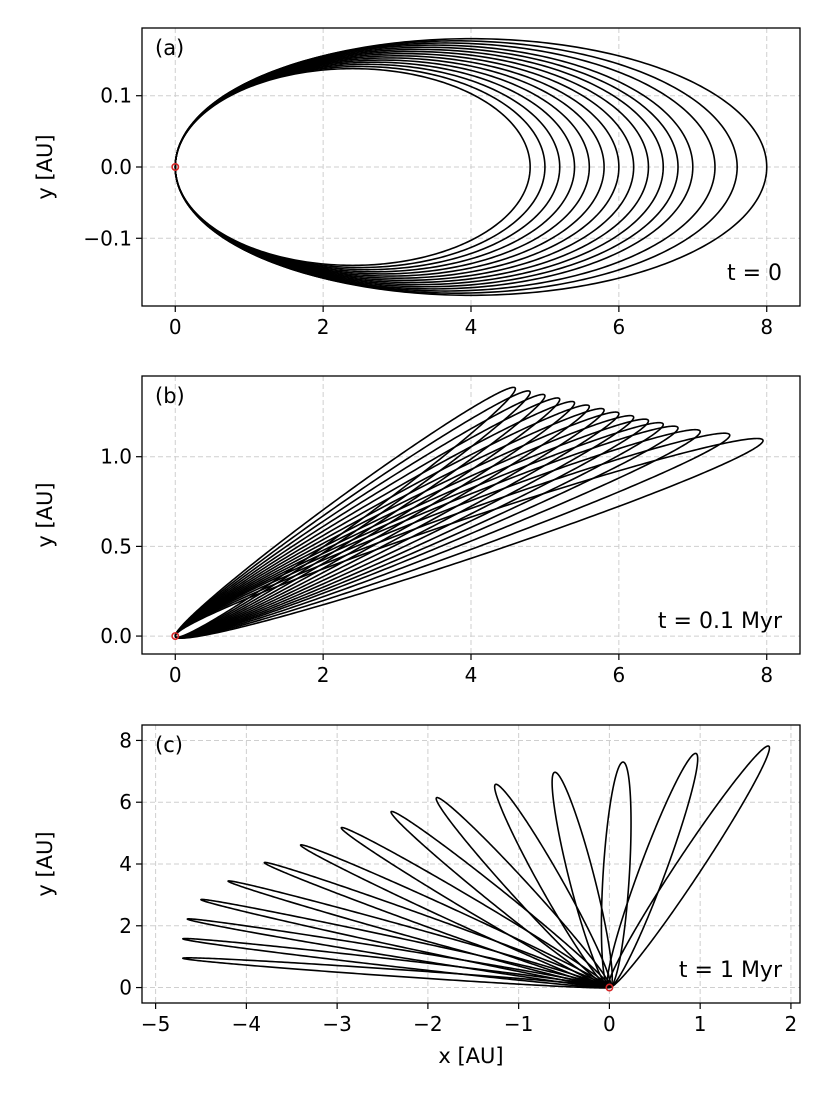 The width and height of the screenshot is (830, 1107). Describe the element at coordinates (116, 457) in the screenshot. I see `y-tick-label: 1.0` at that location.